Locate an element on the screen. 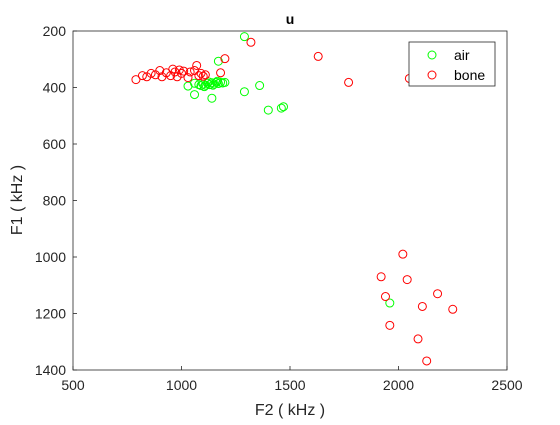  y-axis-label: F1 ( kHz ) is located at coordinates (17, 200).